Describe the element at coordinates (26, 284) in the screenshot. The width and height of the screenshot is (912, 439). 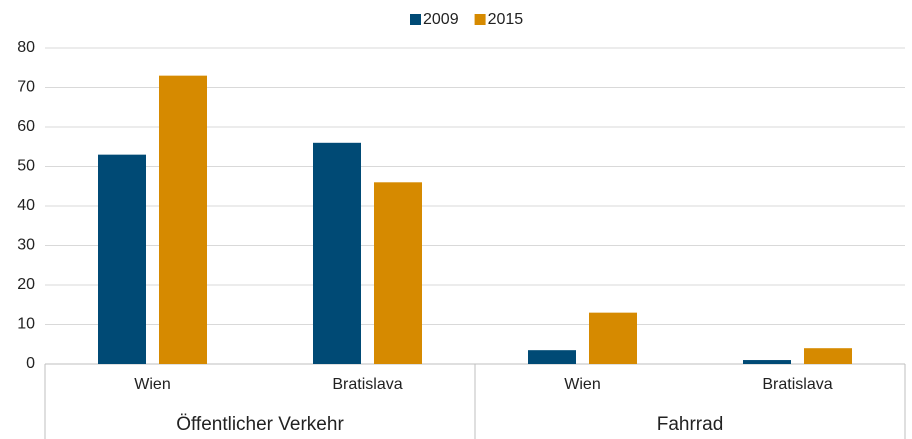
I see `y-tick-label: 20` at that location.